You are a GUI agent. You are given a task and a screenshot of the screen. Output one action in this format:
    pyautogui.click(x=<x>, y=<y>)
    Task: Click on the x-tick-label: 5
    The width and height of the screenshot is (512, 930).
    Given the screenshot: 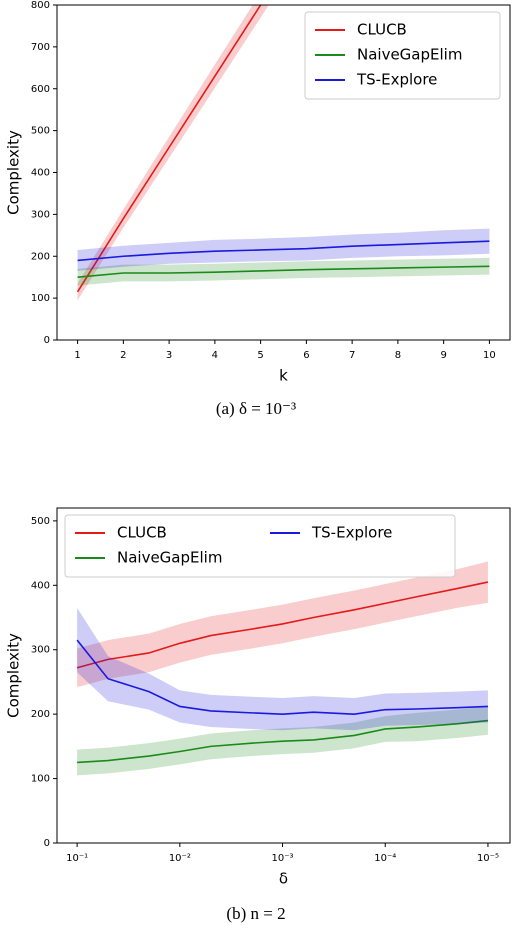 What is the action you would take?
    pyautogui.click(x=260, y=355)
    